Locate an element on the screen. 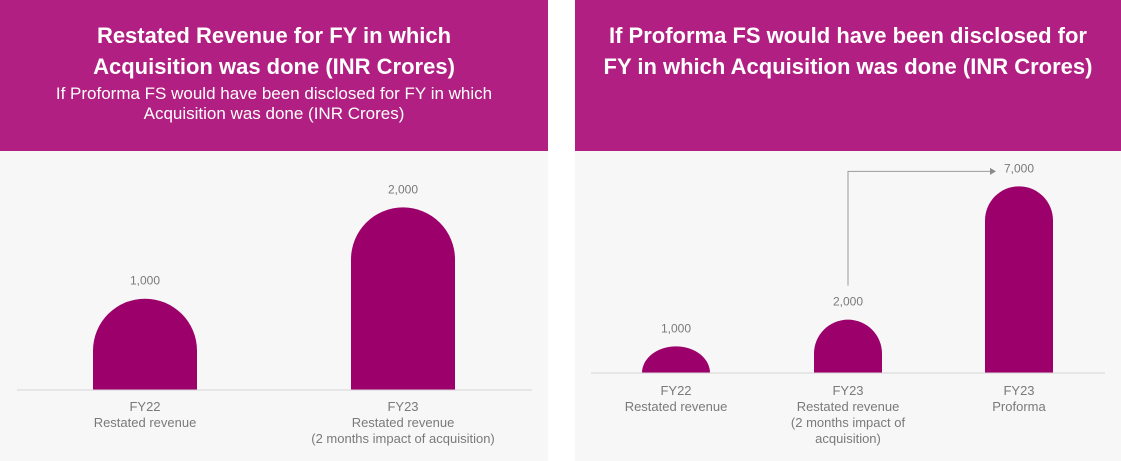 The height and width of the screenshot is (461, 1121). annotation-arrow-line is located at coordinates (919, 228).